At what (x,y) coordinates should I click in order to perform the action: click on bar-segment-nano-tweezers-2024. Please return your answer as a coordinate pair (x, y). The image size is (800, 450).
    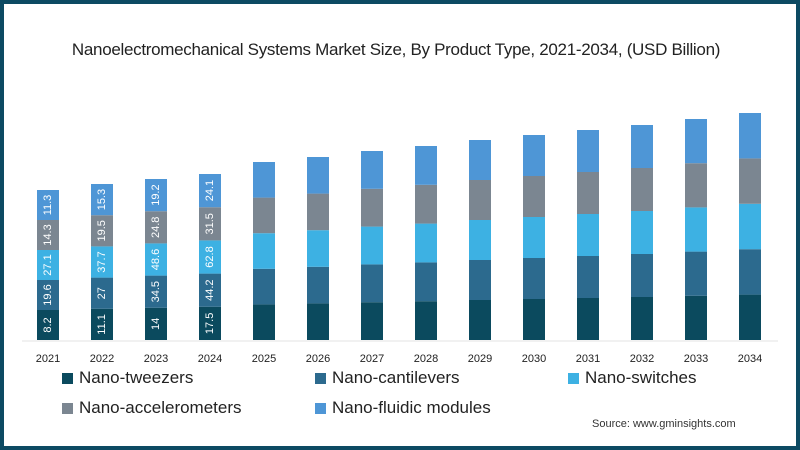
    Looking at the image, I should click on (210, 323).